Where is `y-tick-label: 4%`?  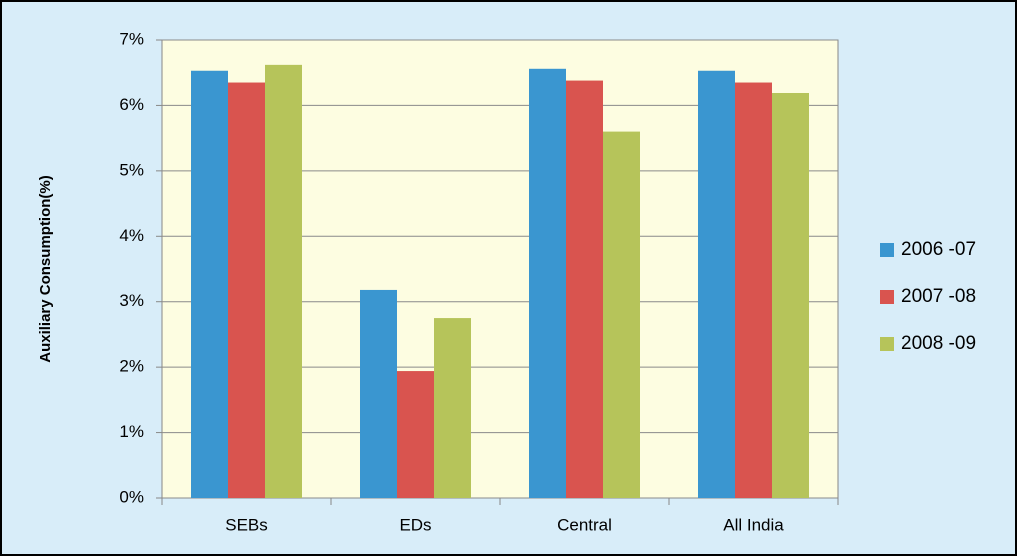 y-tick-label: 4% is located at coordinates (131, 235).